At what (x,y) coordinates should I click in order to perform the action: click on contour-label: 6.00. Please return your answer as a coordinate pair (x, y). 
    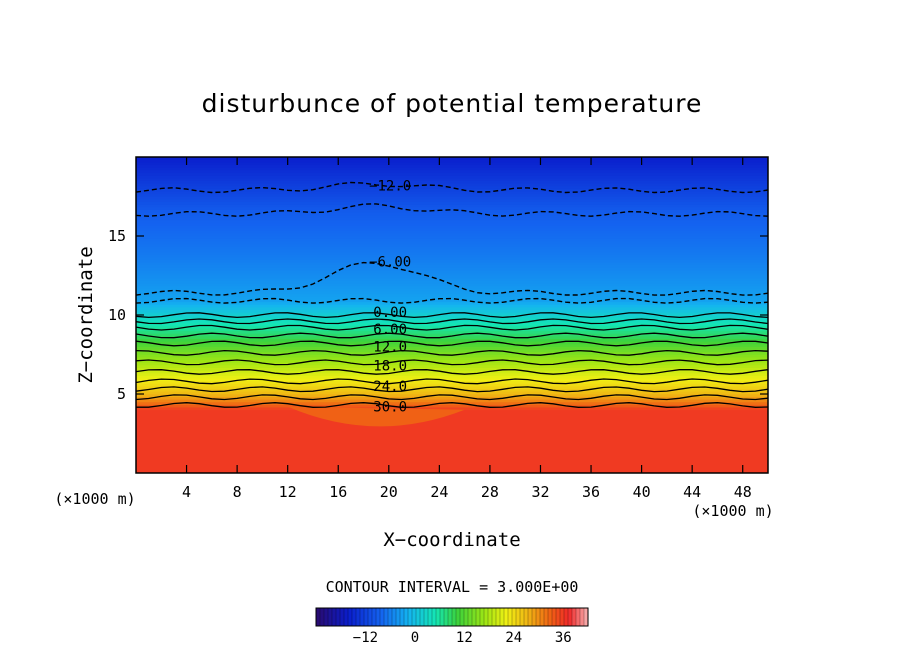
    Looking at the image, I should click on (390, 330).